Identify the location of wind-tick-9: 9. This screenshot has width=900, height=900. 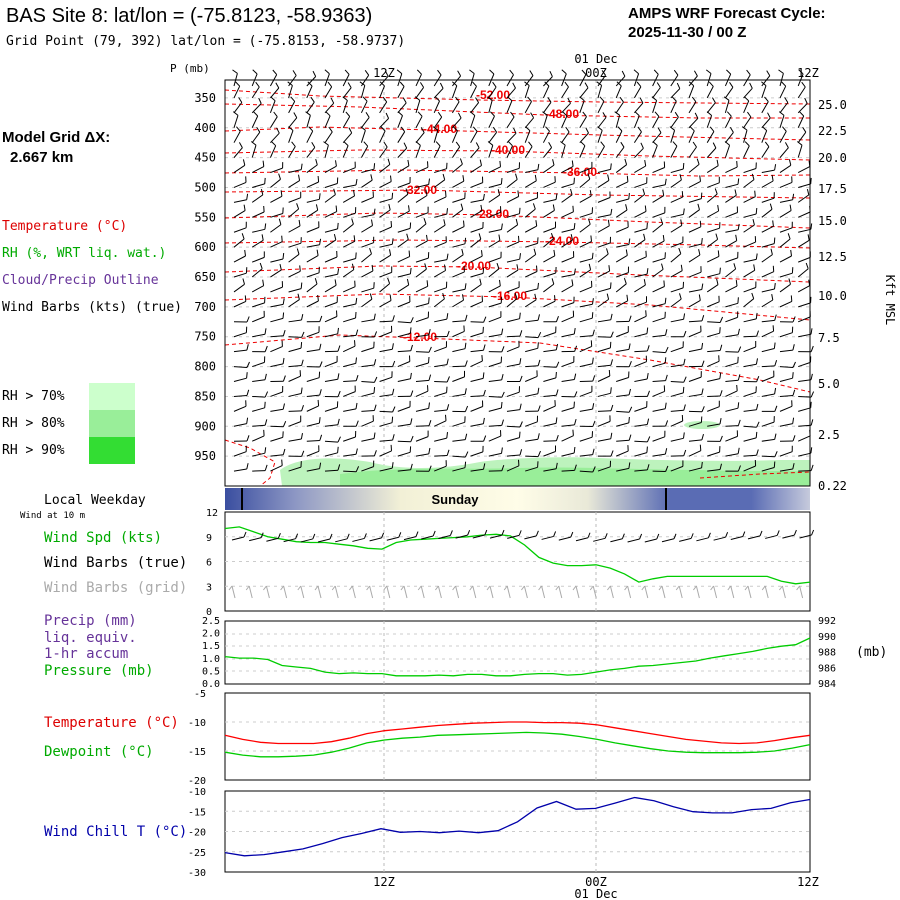
(209, 538).